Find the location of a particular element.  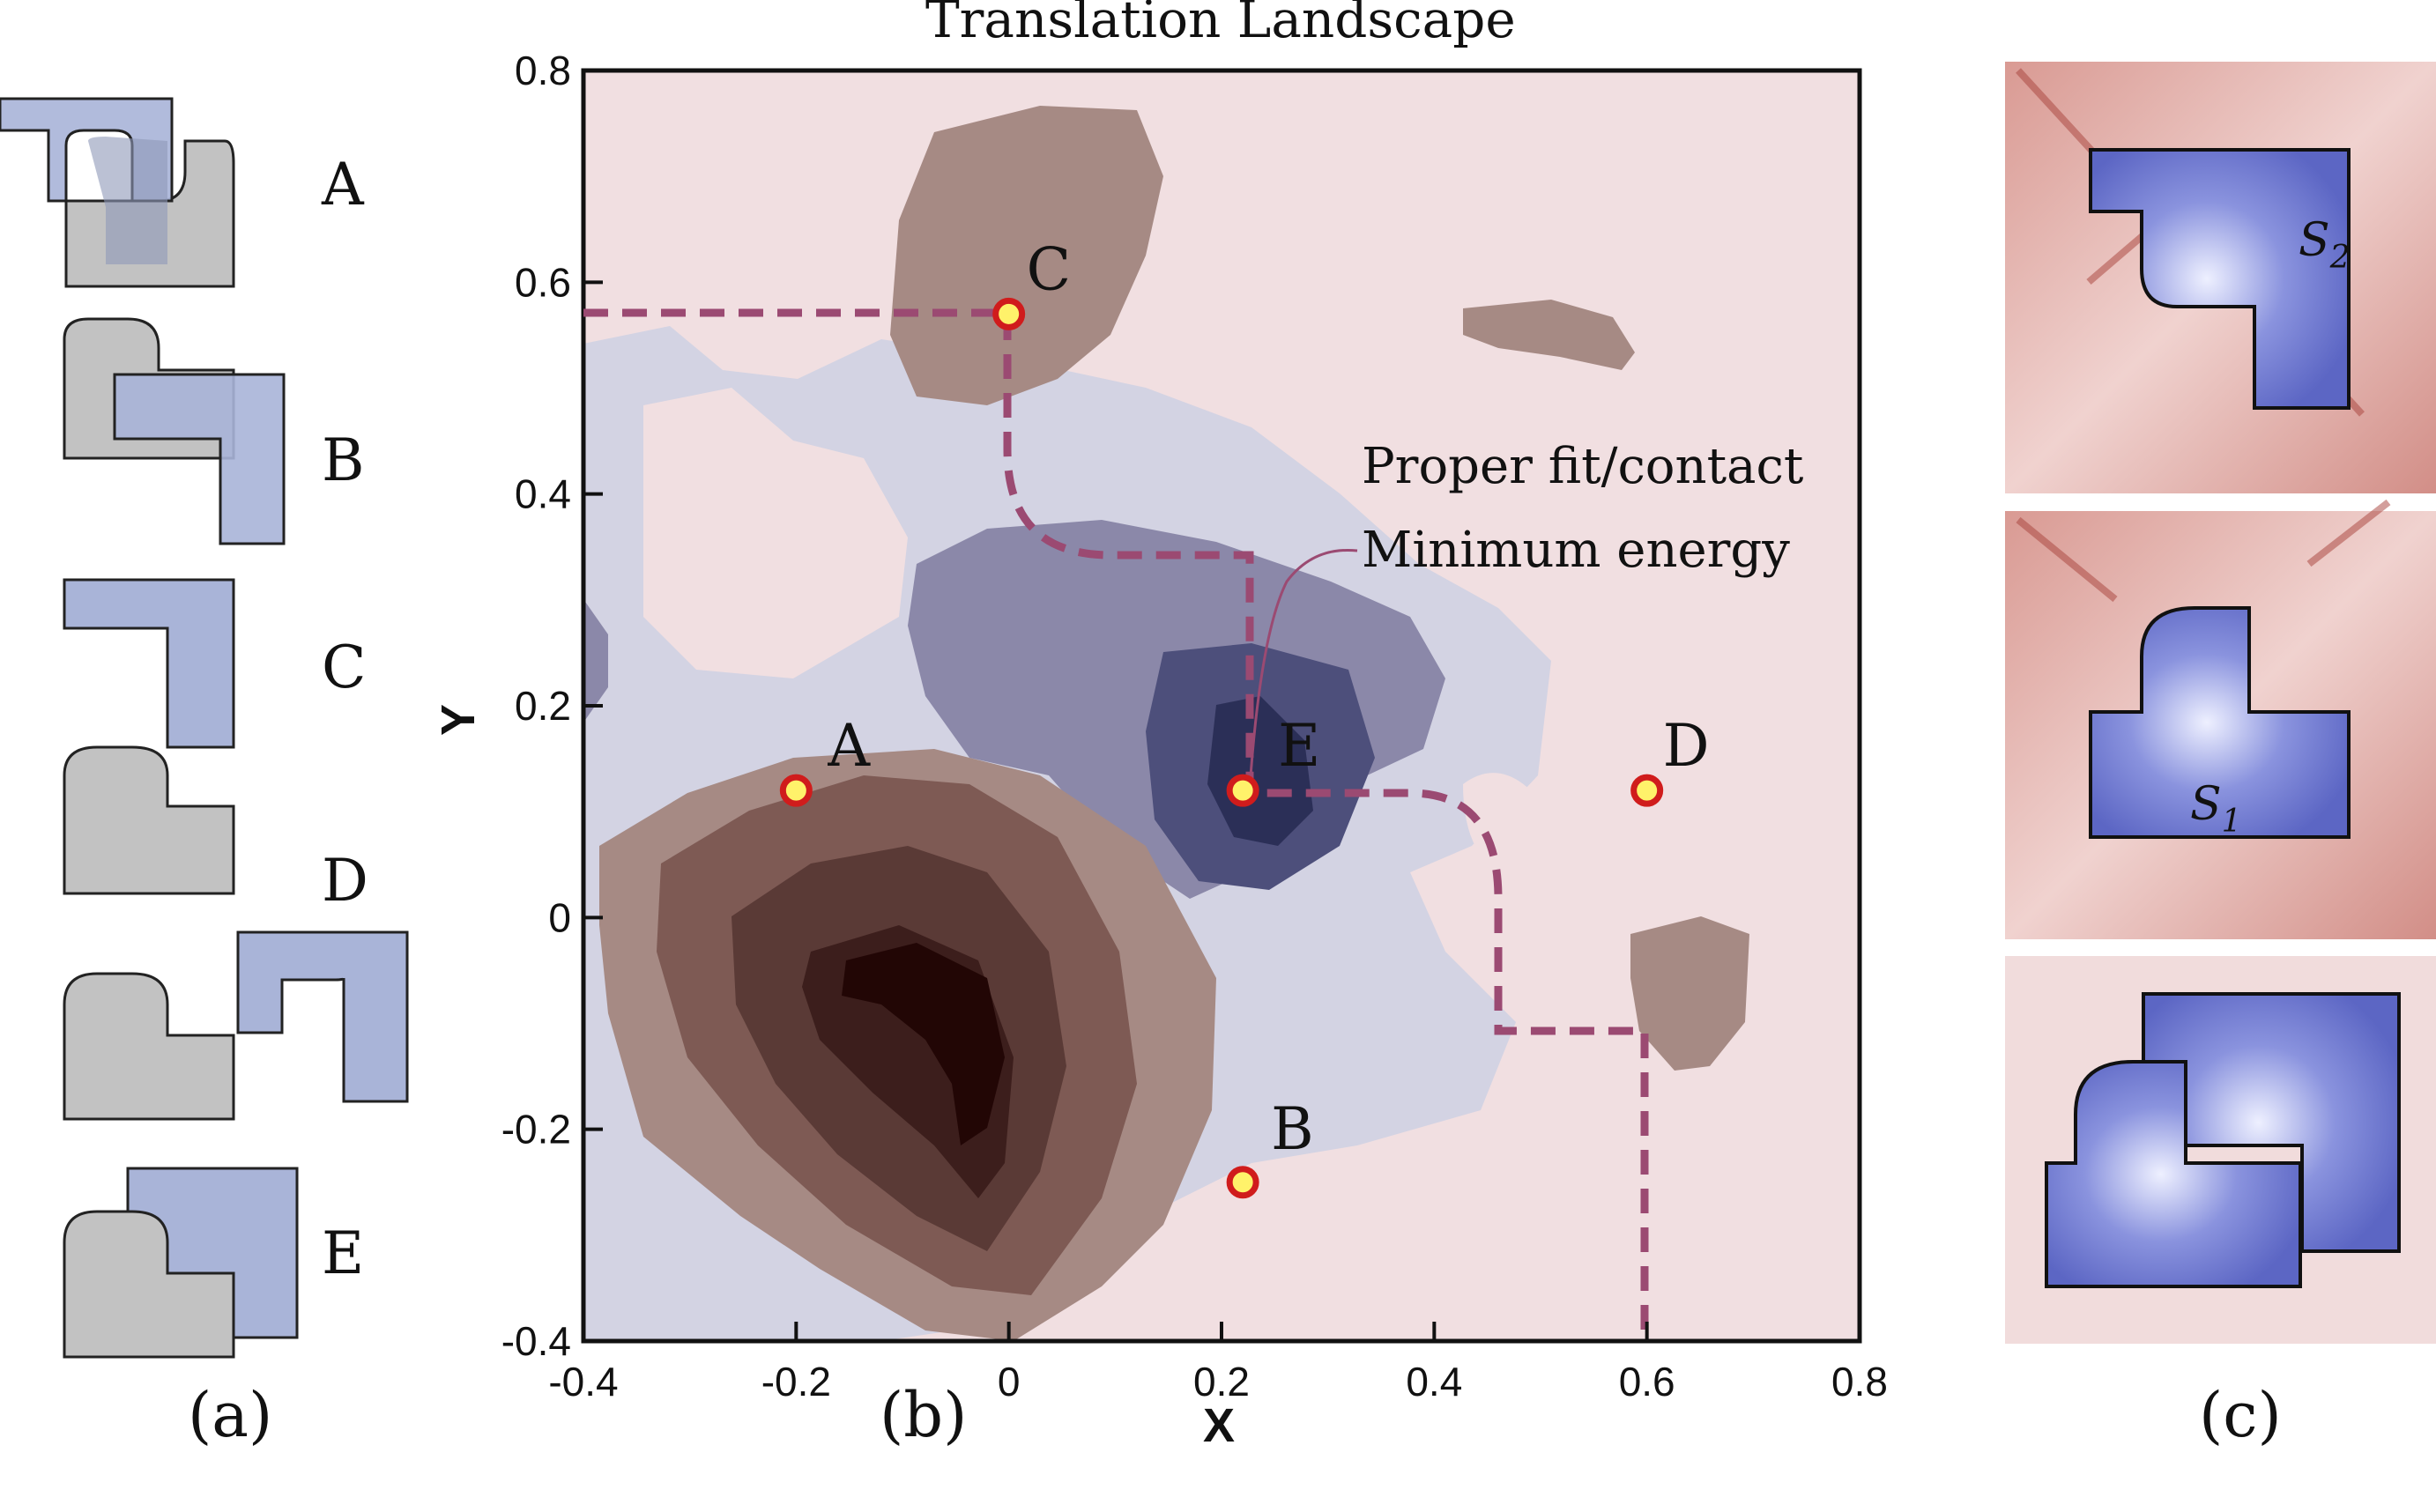

tile-middle: S1 is located at coordinates (2220, 719).